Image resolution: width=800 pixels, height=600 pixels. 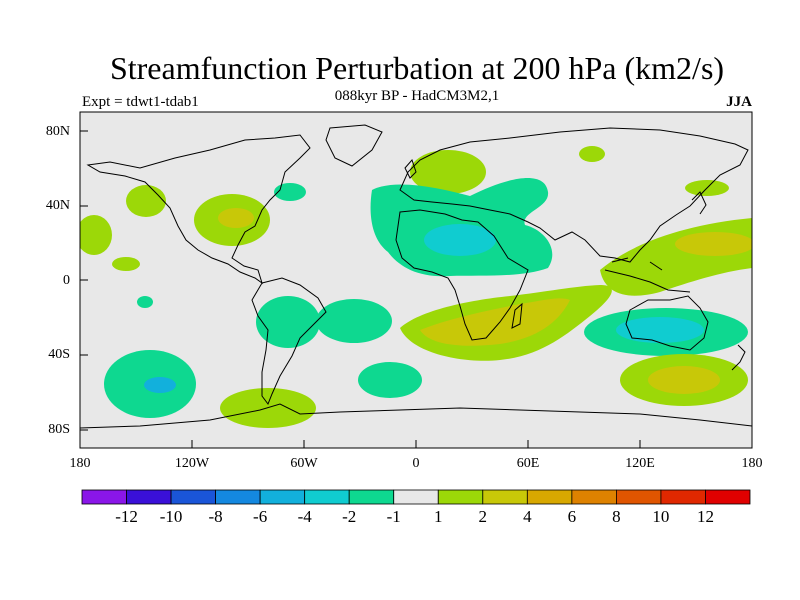 What do you see at coordinates (647, 275) in the screenshot?
I see `coast-indonesia` at bounding box center [647, 275].